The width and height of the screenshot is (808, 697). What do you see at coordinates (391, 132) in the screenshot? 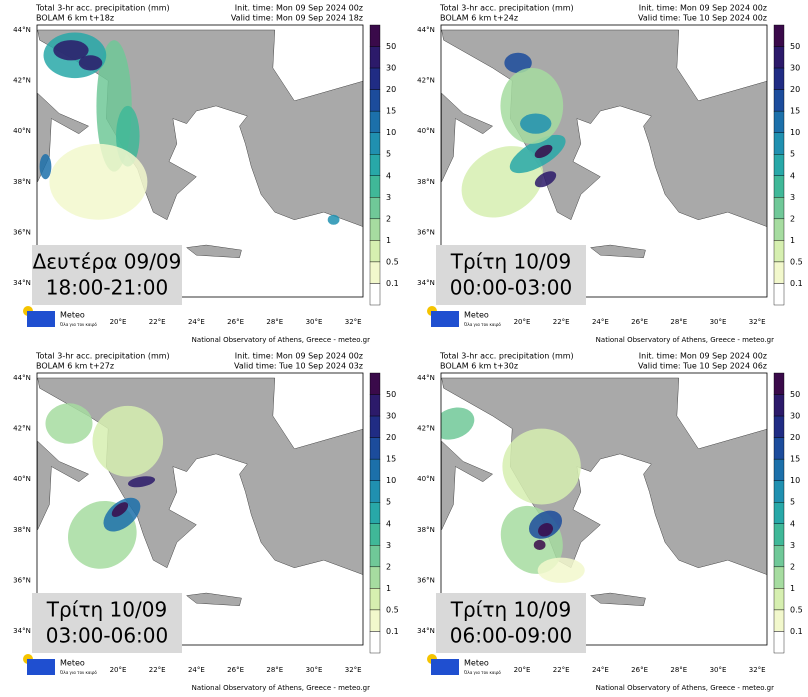
I see `colorbar-label: 10` at bounding box center [391, 132].